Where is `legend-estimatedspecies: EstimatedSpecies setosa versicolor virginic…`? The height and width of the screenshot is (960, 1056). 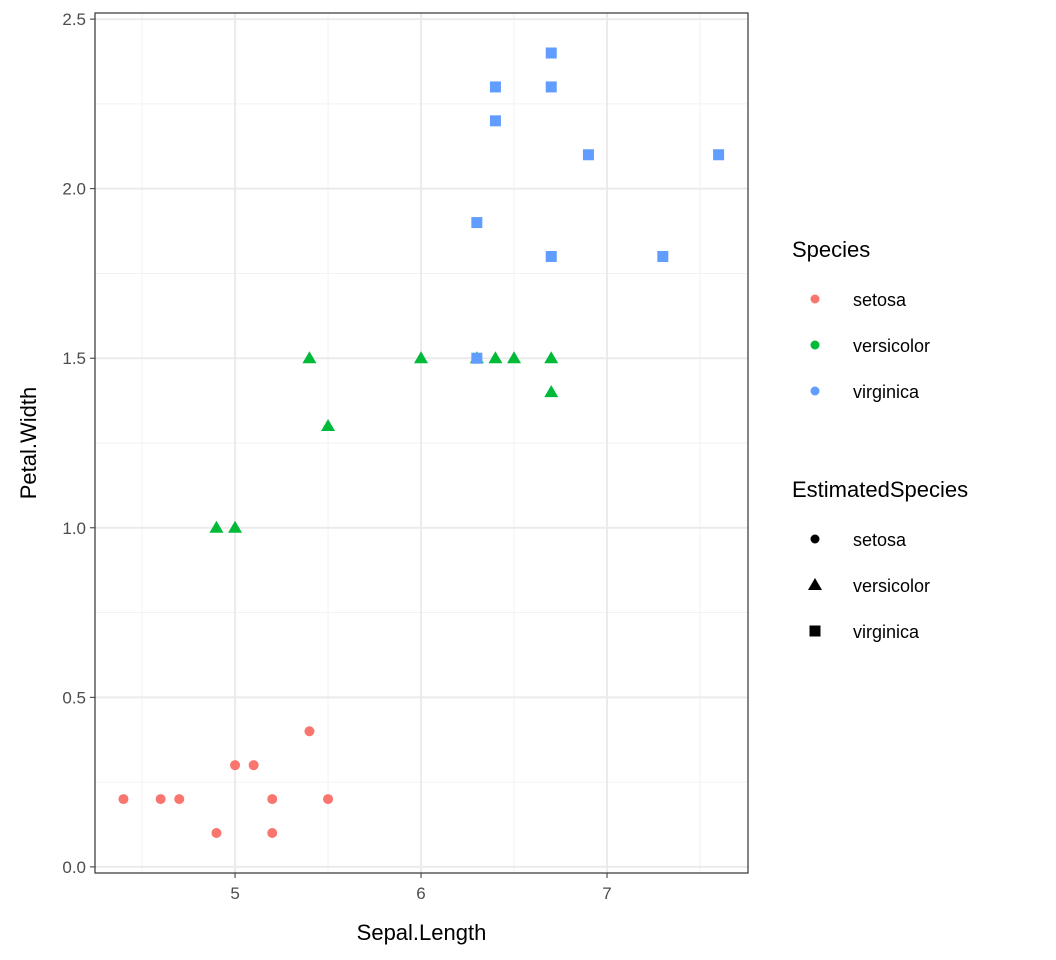 legend-estimatedspecies: EstimatedSpecies setosa versicolor virginic… is located at coordinates (880, 559).